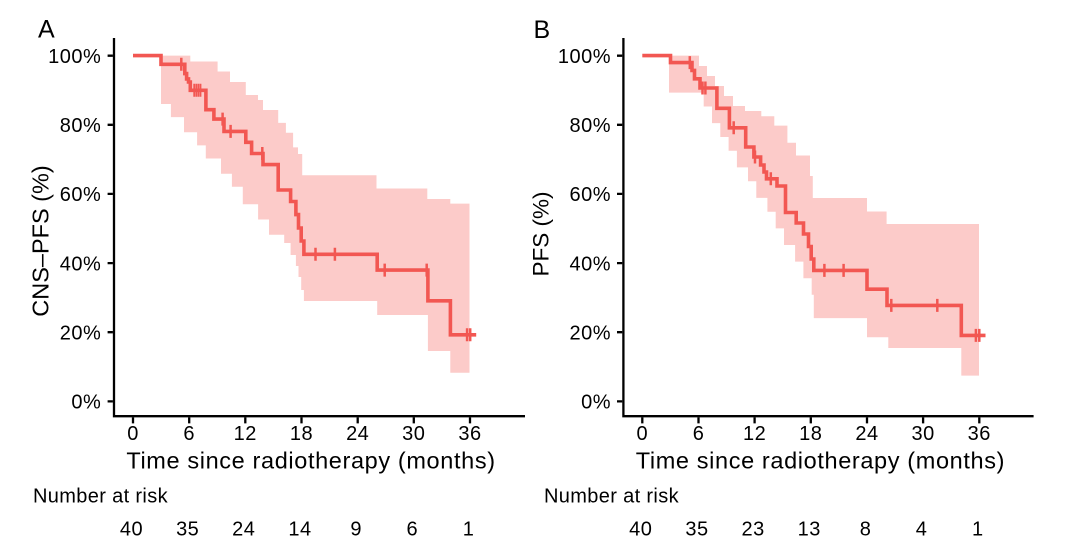 The width and height of the screenshot is (1080, 551). Describe the element at coordinates (922, 530) in the screenshot. I see `svg-text: 4` at that location.